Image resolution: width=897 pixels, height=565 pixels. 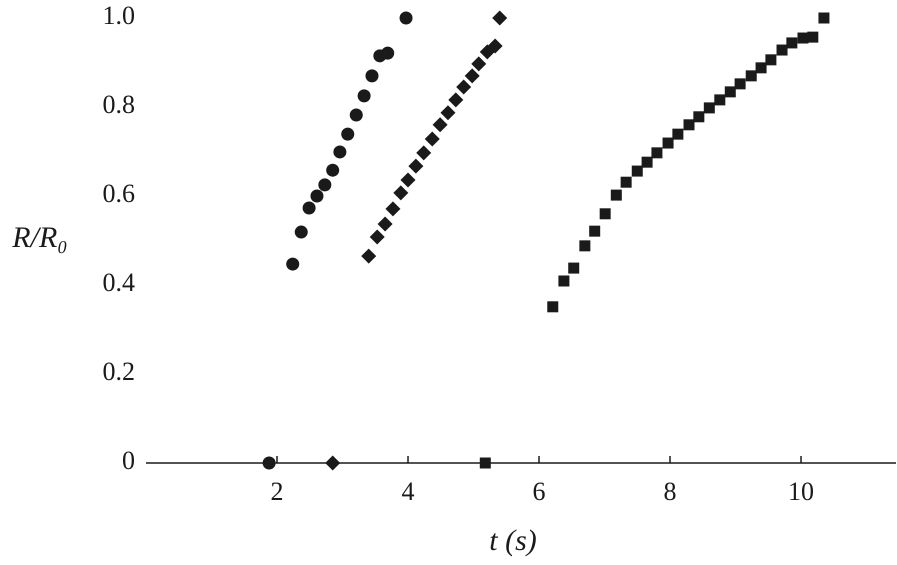 I want to click on x-tick-label: 8, so click(x=670, y=491).